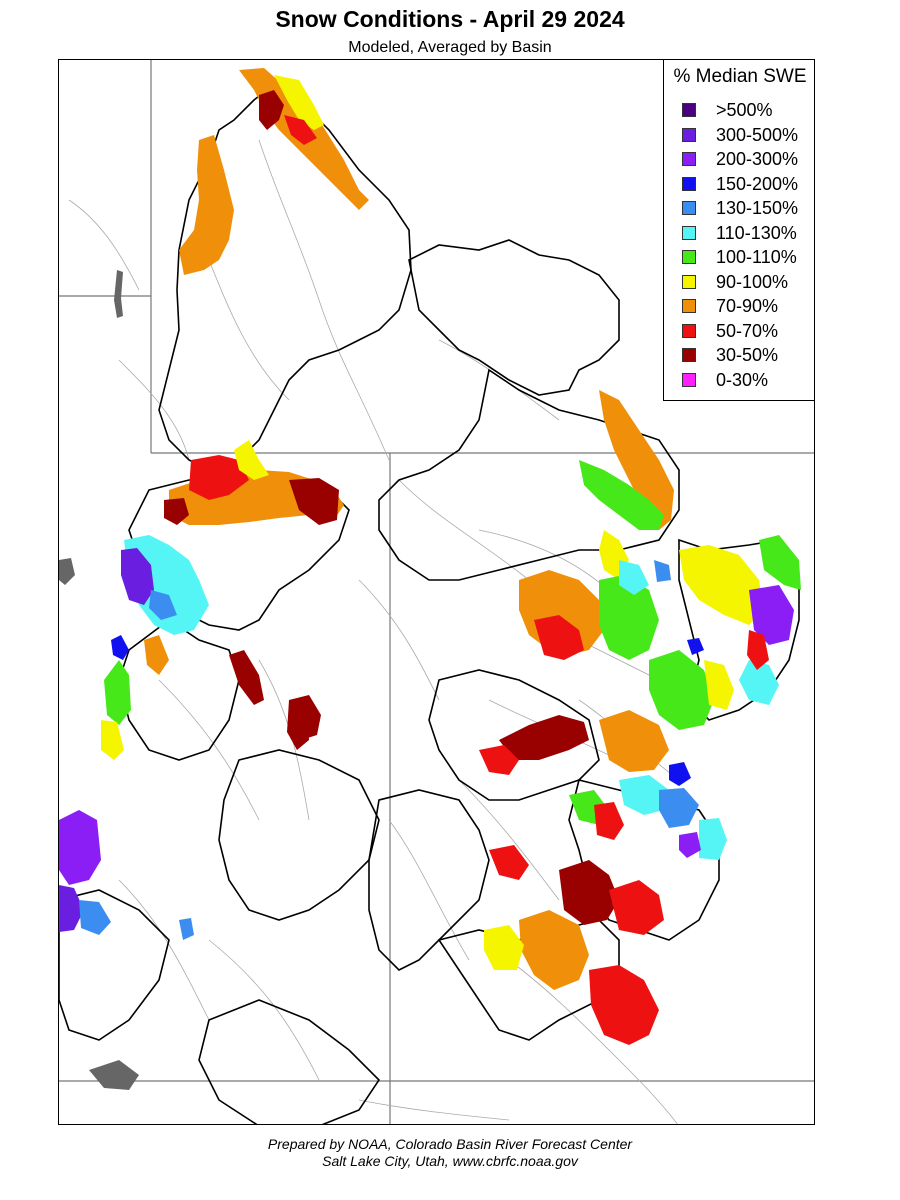 The image size is (900, 1200). What do you see at coordinates (747, 330) in the screenshot?
I see `legend-label: 50-70%` at bounding box center [747, 330].